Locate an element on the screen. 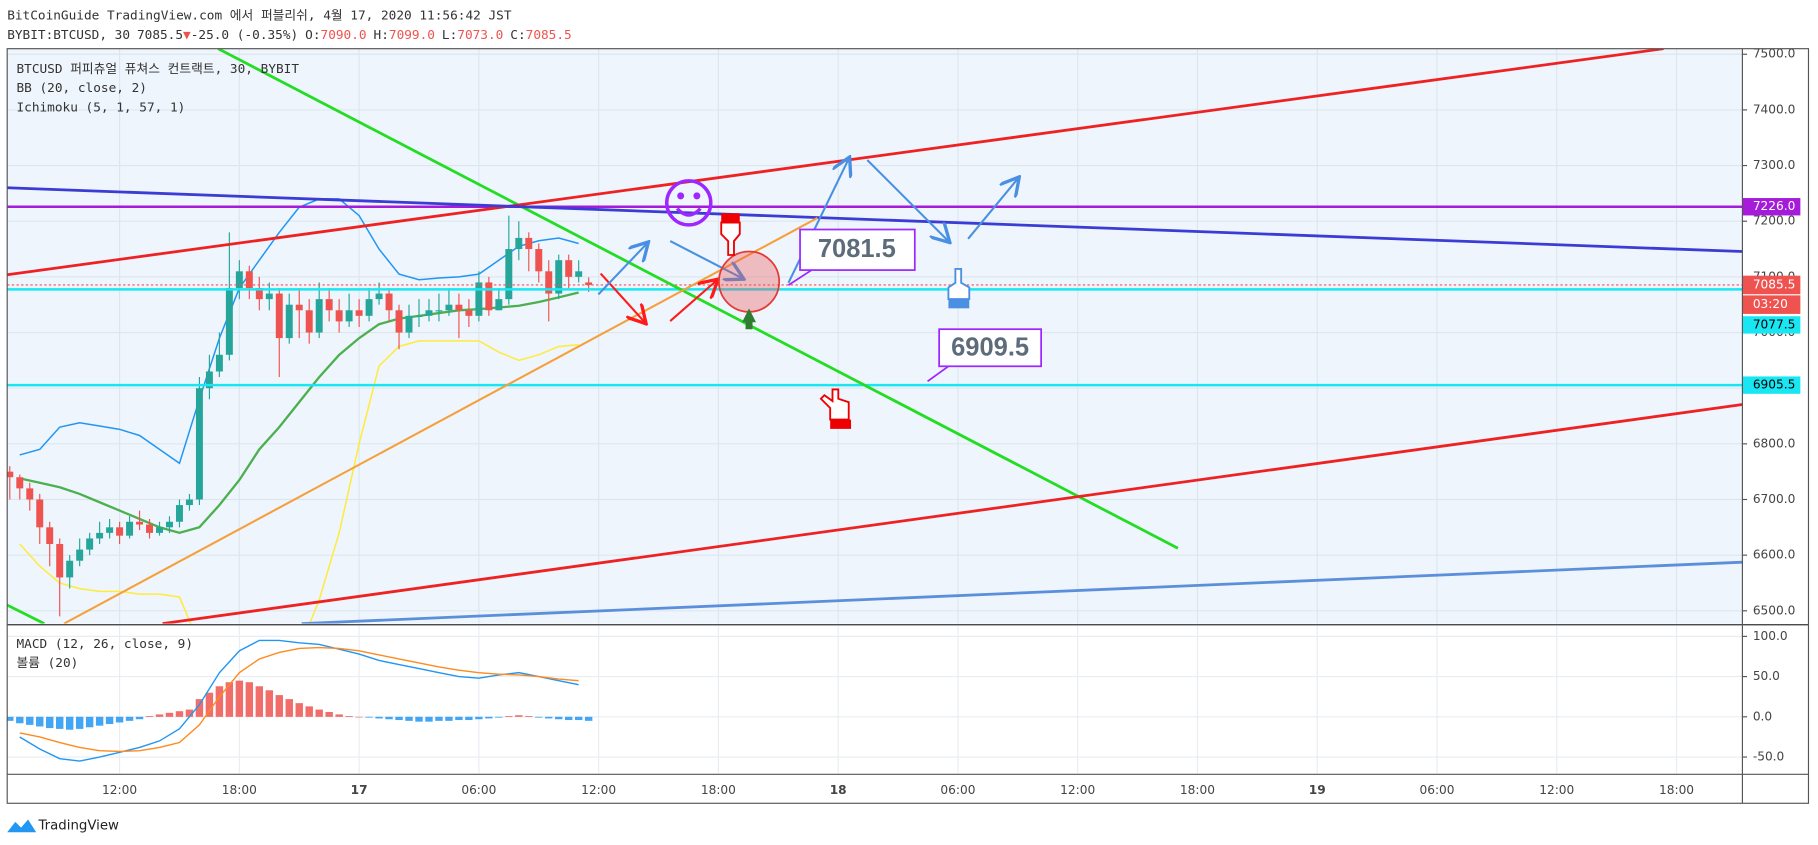 Image resolution: width=1818 pixels, height=845 pixels. x-tick-label: 18 is located at coordinates (838, 790).